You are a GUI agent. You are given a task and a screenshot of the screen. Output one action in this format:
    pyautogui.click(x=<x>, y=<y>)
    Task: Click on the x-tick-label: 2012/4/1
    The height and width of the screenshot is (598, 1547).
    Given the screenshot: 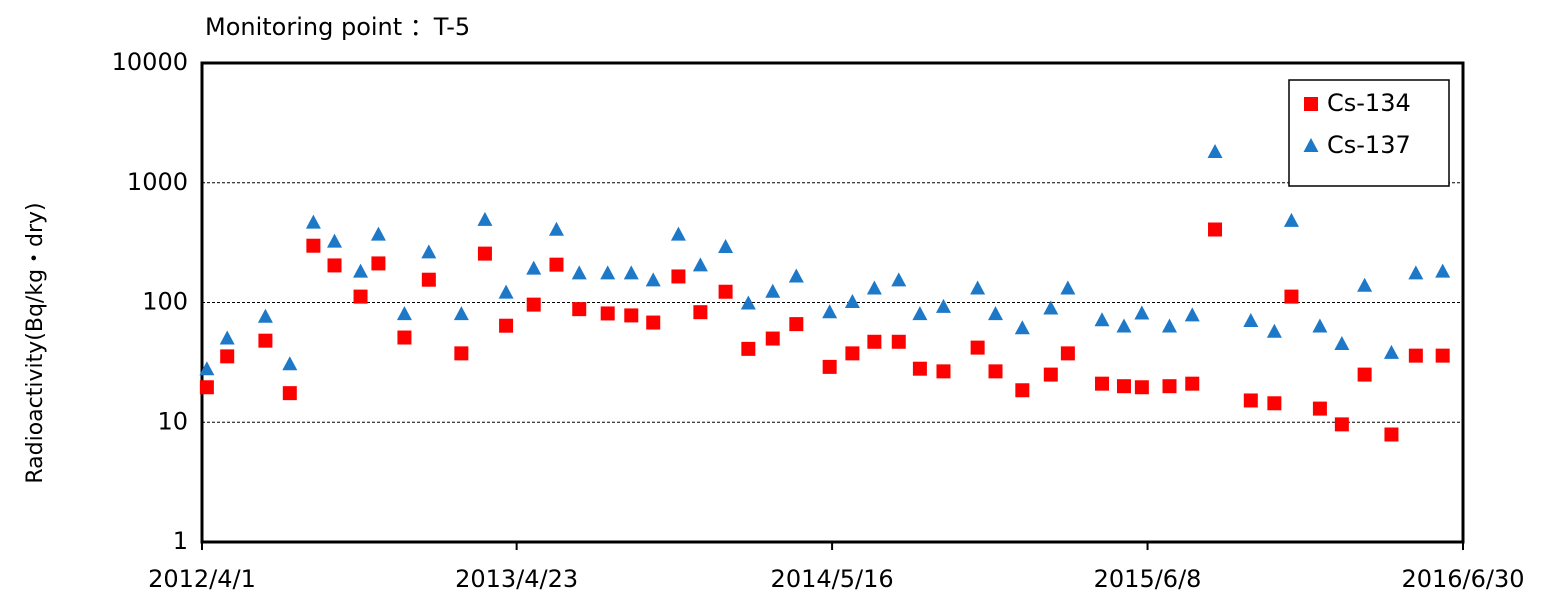 What is the action you would take?
    pyautogui.click(x=202, y=579)
    